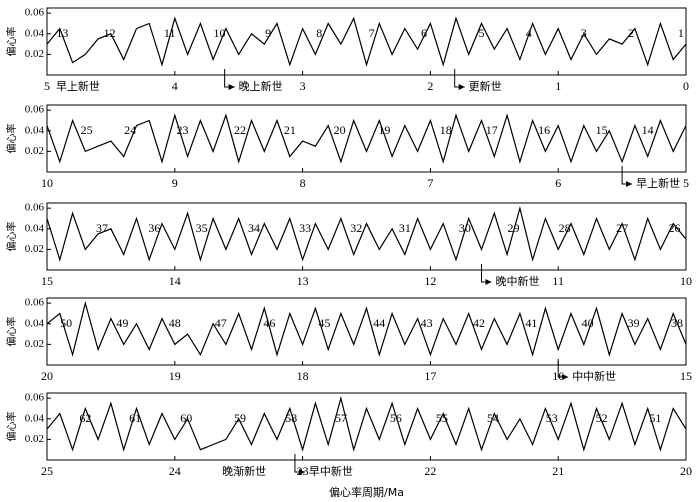  I want to click on cycle-label: 20, so click(340, 130).